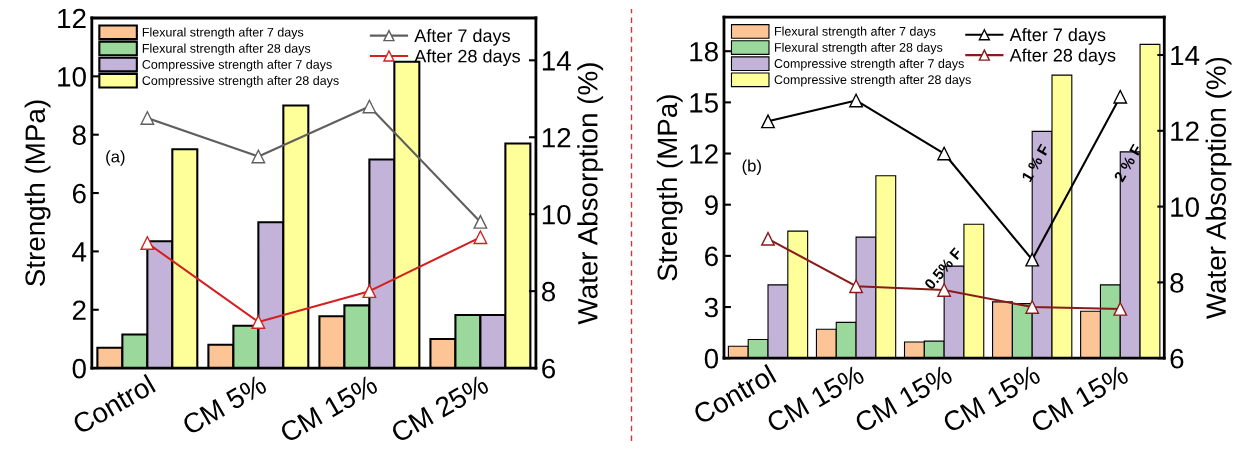 Image resolution: width=1258 pixels, height=450 pixels. What do you see at coordinates (439, 409) in the screenshot?
I see `x-tick-label: CM 25%` at bounding box center [439, 409].